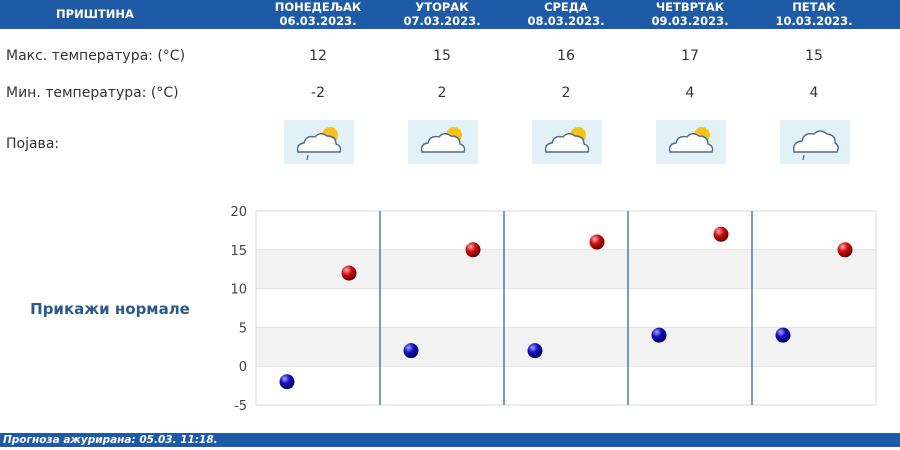  Describe the element at coordinates (110, 309) in the screenshot. I see `show-normals-button: Прикажи нормале` at that location.